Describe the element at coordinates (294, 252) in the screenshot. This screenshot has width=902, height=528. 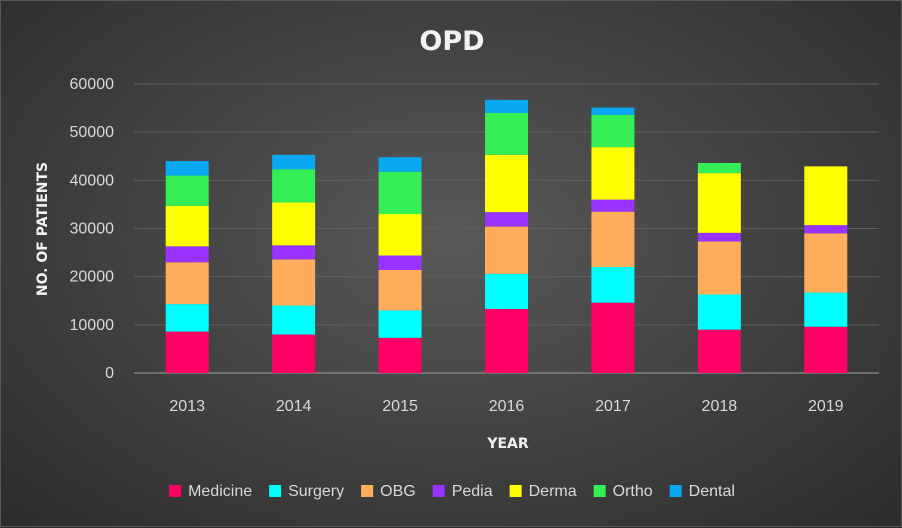
I see `bar-segment-pedia-2014` at that location.